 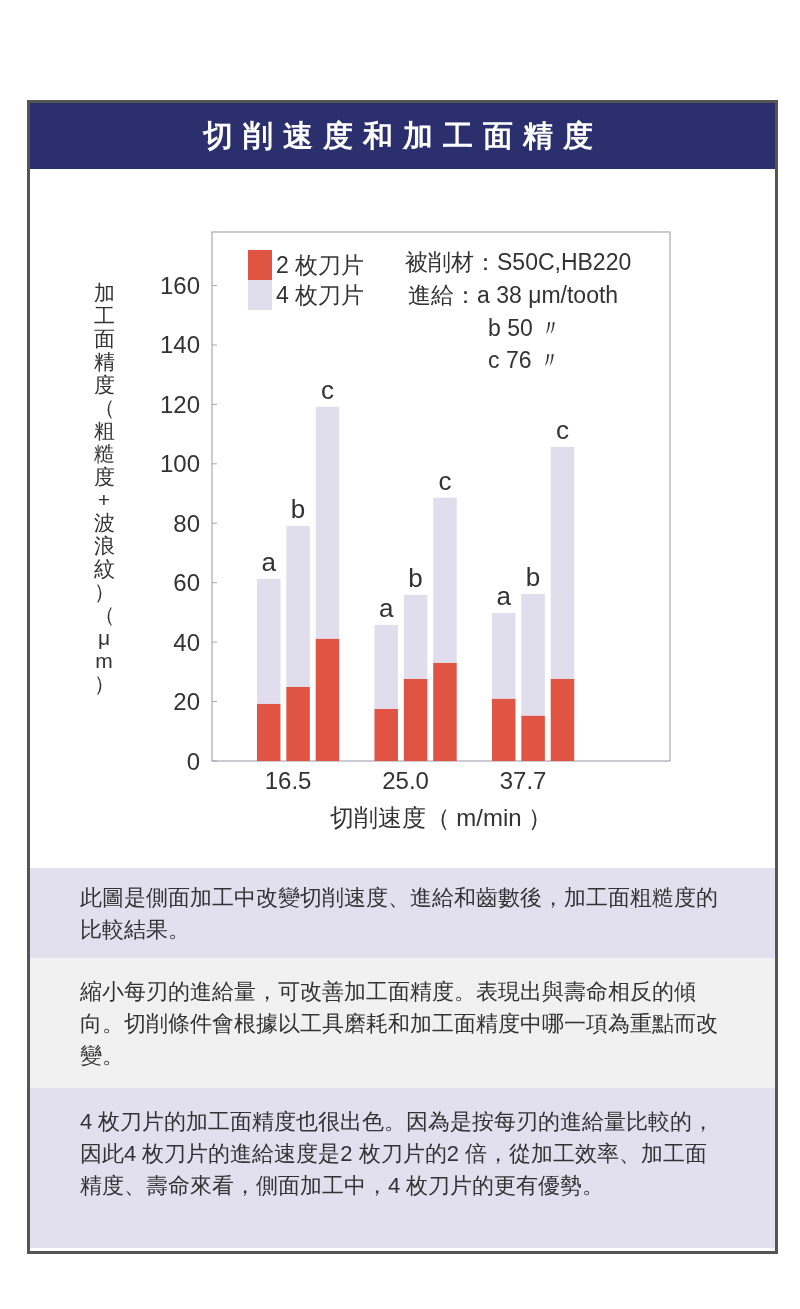 I want to click on y-tick-label: 80, so click(x=186, y=523).